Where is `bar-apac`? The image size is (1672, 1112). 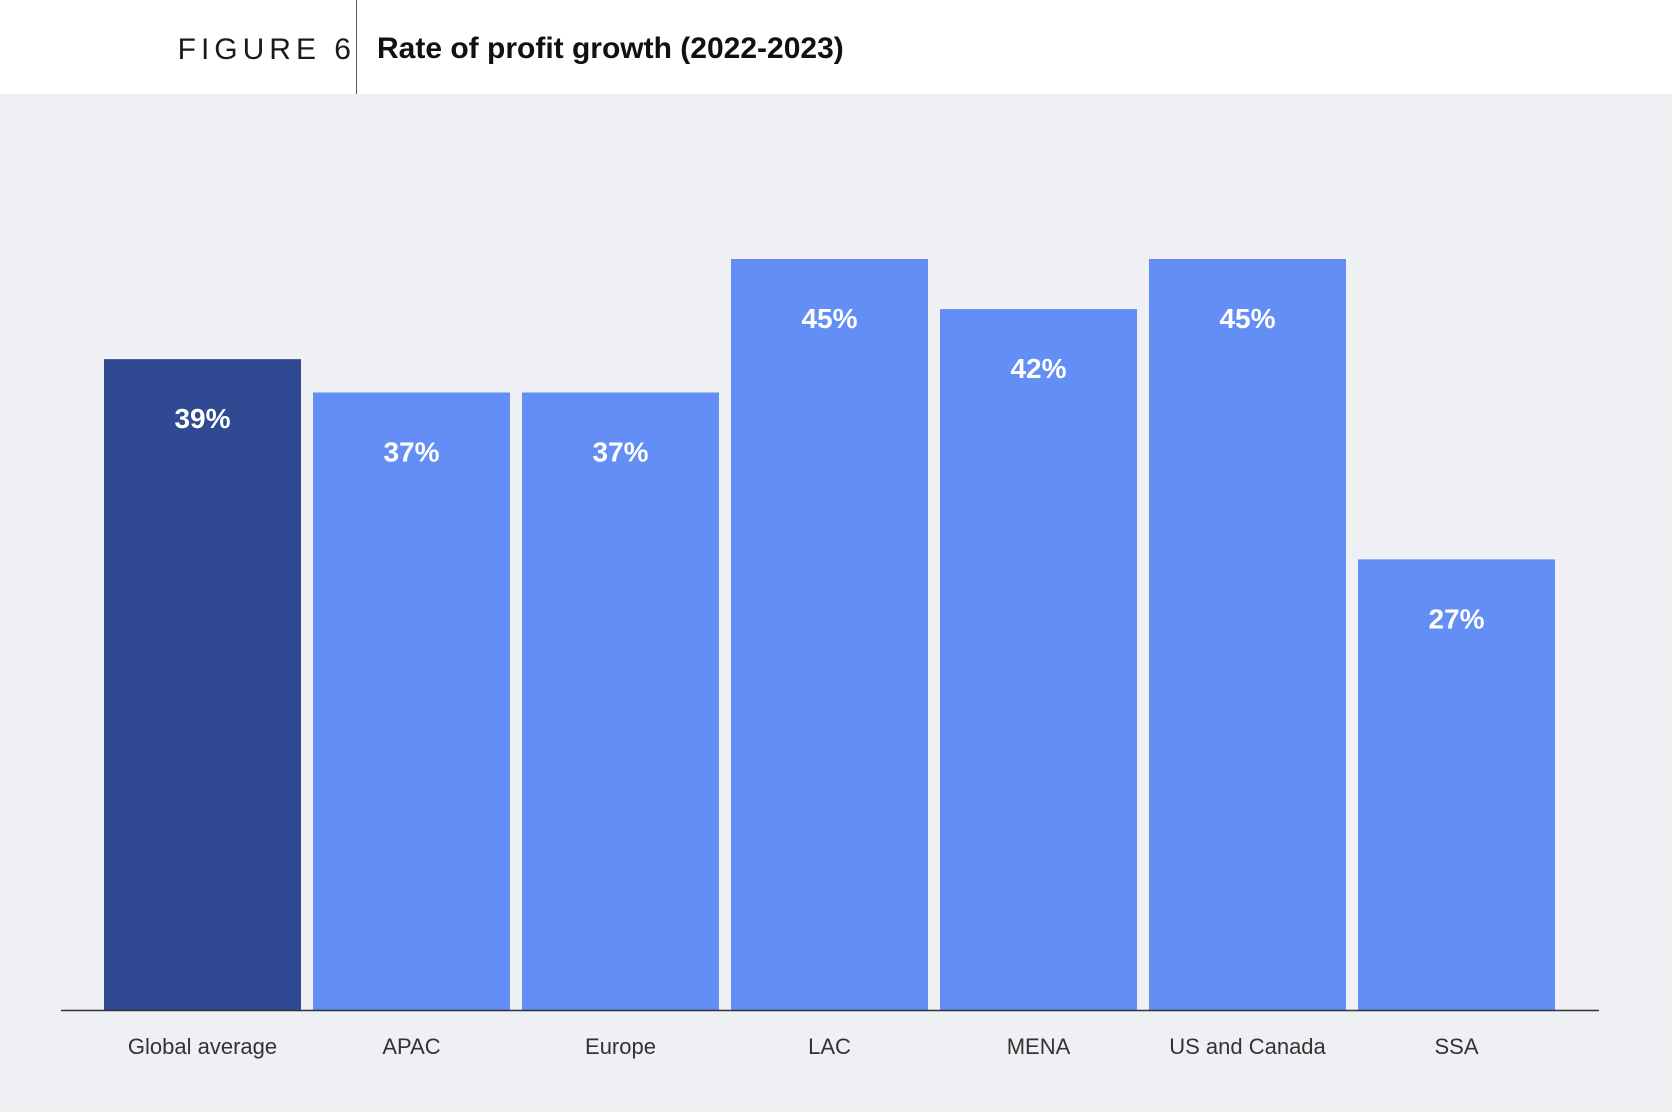
bar-apac is located at coordinates (411, 701).